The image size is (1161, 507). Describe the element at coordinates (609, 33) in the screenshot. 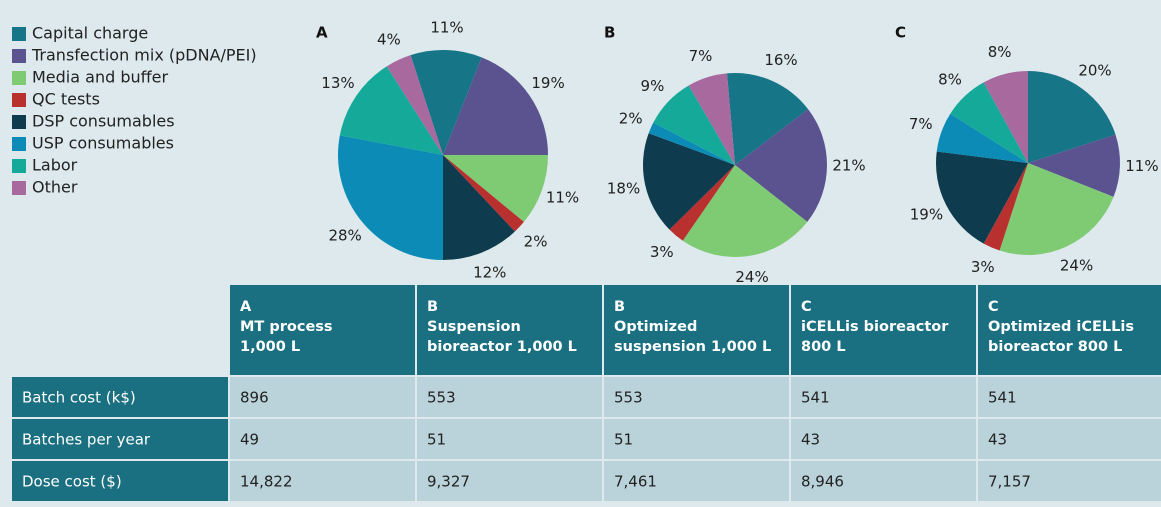

I see `pie-title: B` at that location.